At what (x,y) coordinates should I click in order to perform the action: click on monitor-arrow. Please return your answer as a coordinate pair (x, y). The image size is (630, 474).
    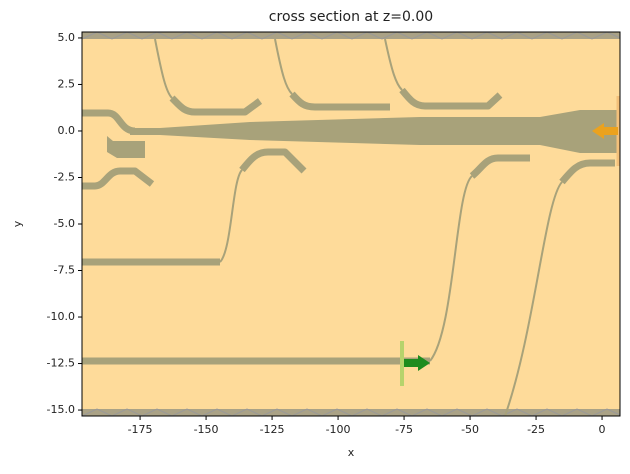
    Looking at the image, I should click on (605, 131).